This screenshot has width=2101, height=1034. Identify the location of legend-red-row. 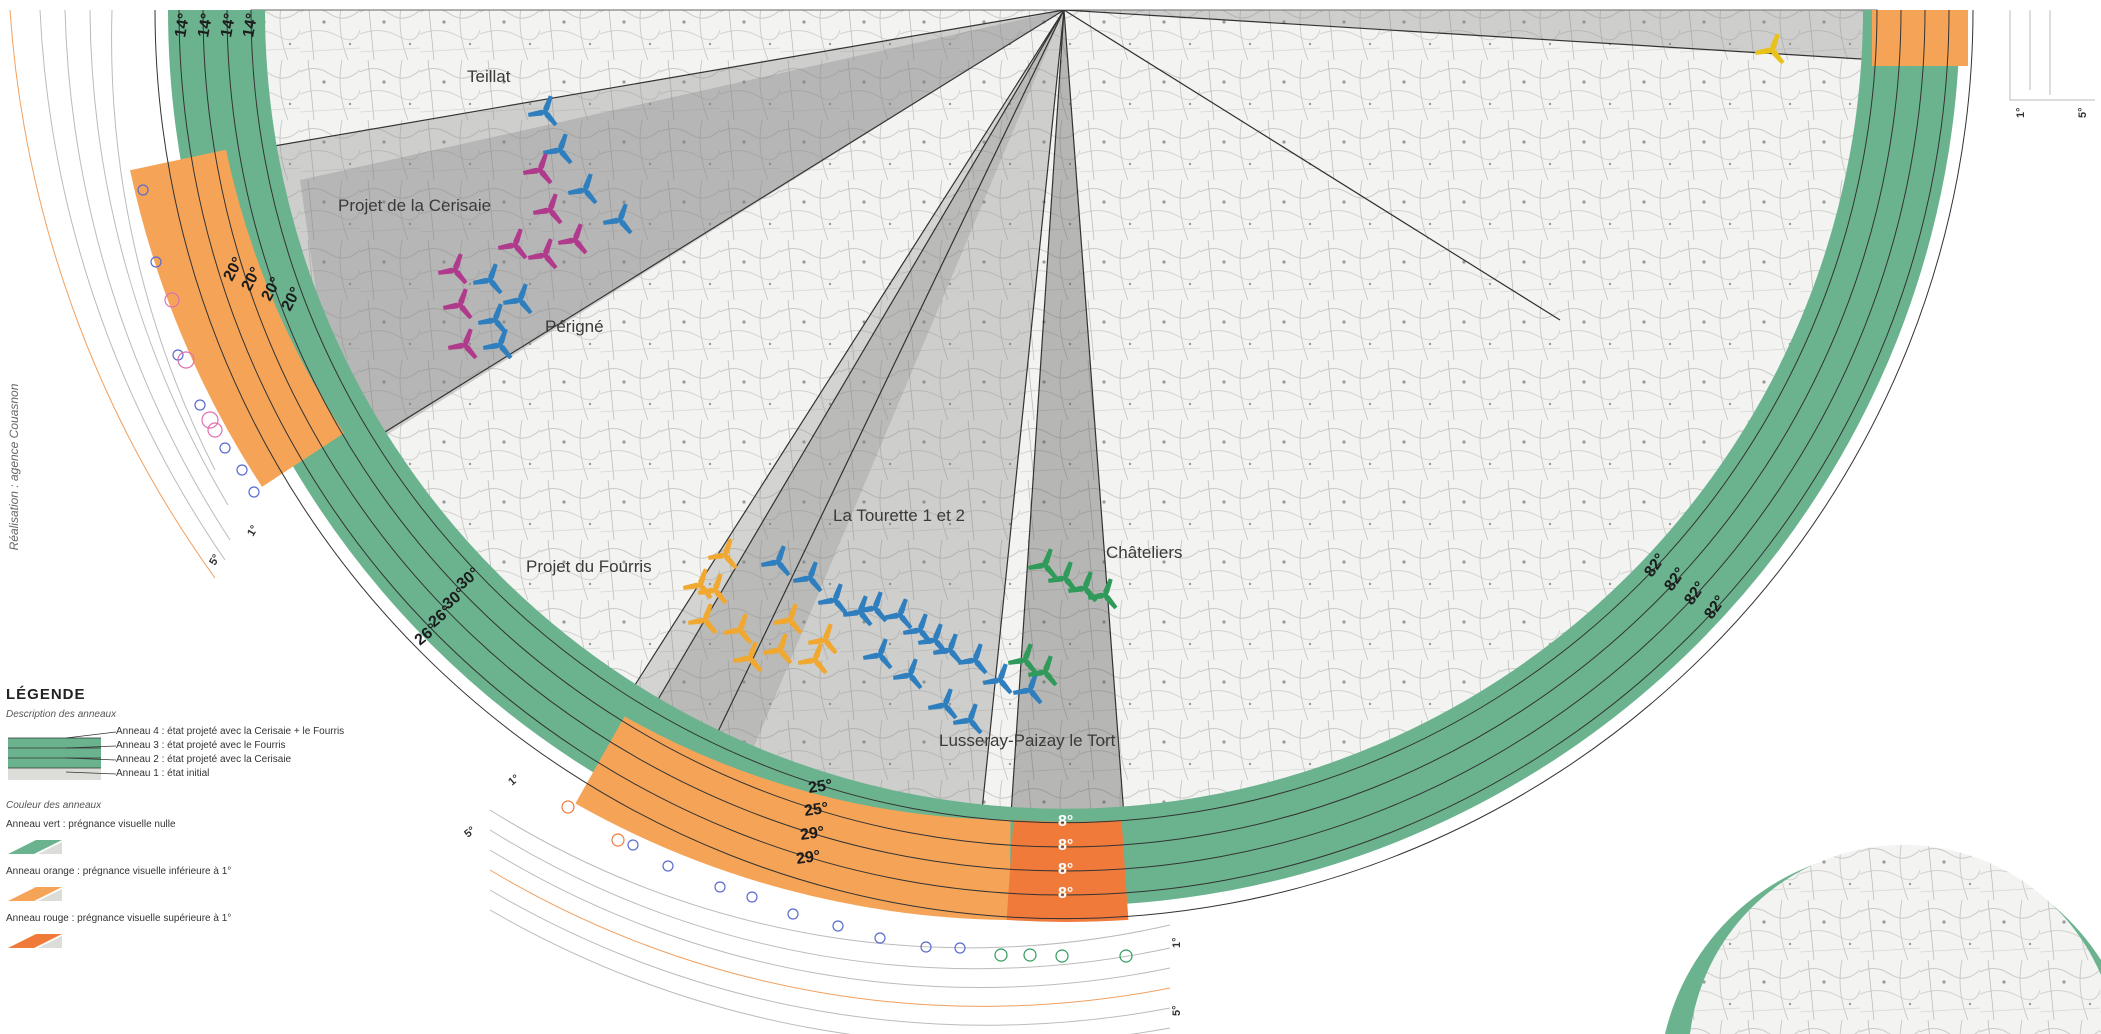
(246, 940).